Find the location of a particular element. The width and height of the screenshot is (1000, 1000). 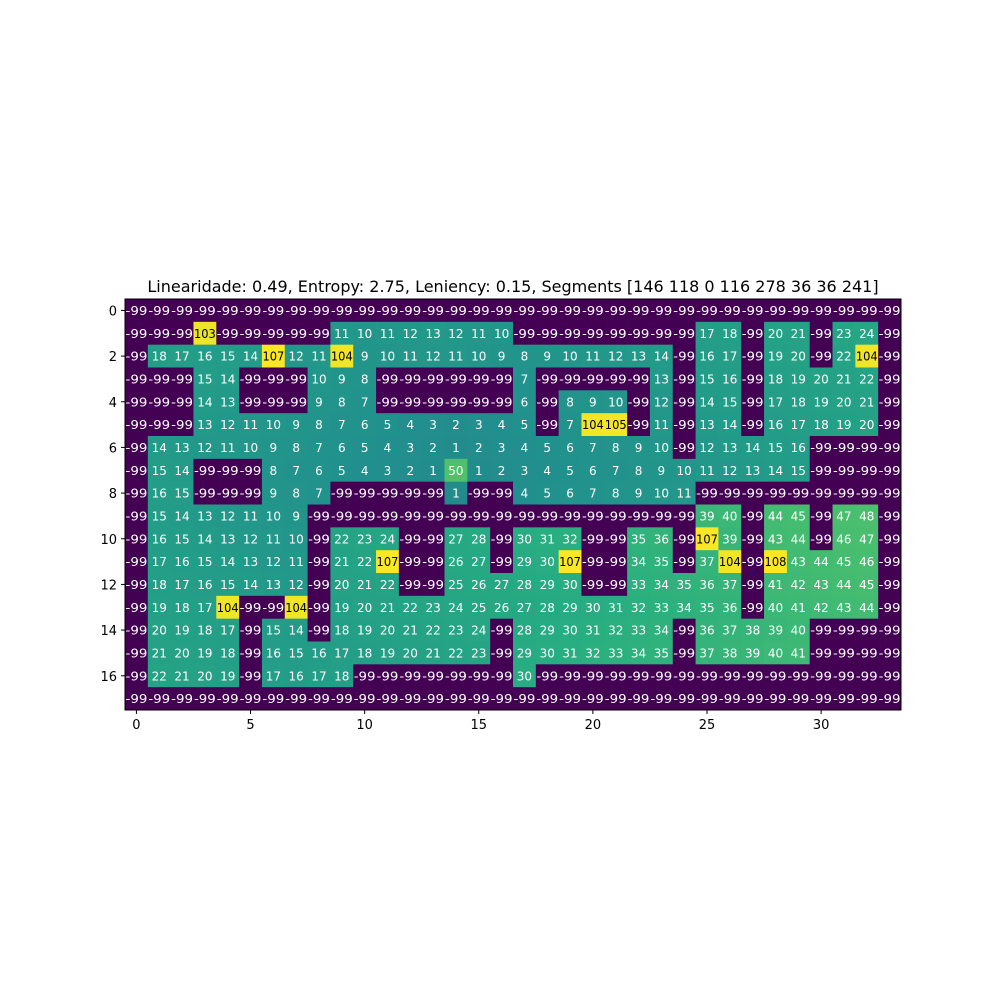

heatmap-cell-label: 5 is located at coordinates (547, 448).